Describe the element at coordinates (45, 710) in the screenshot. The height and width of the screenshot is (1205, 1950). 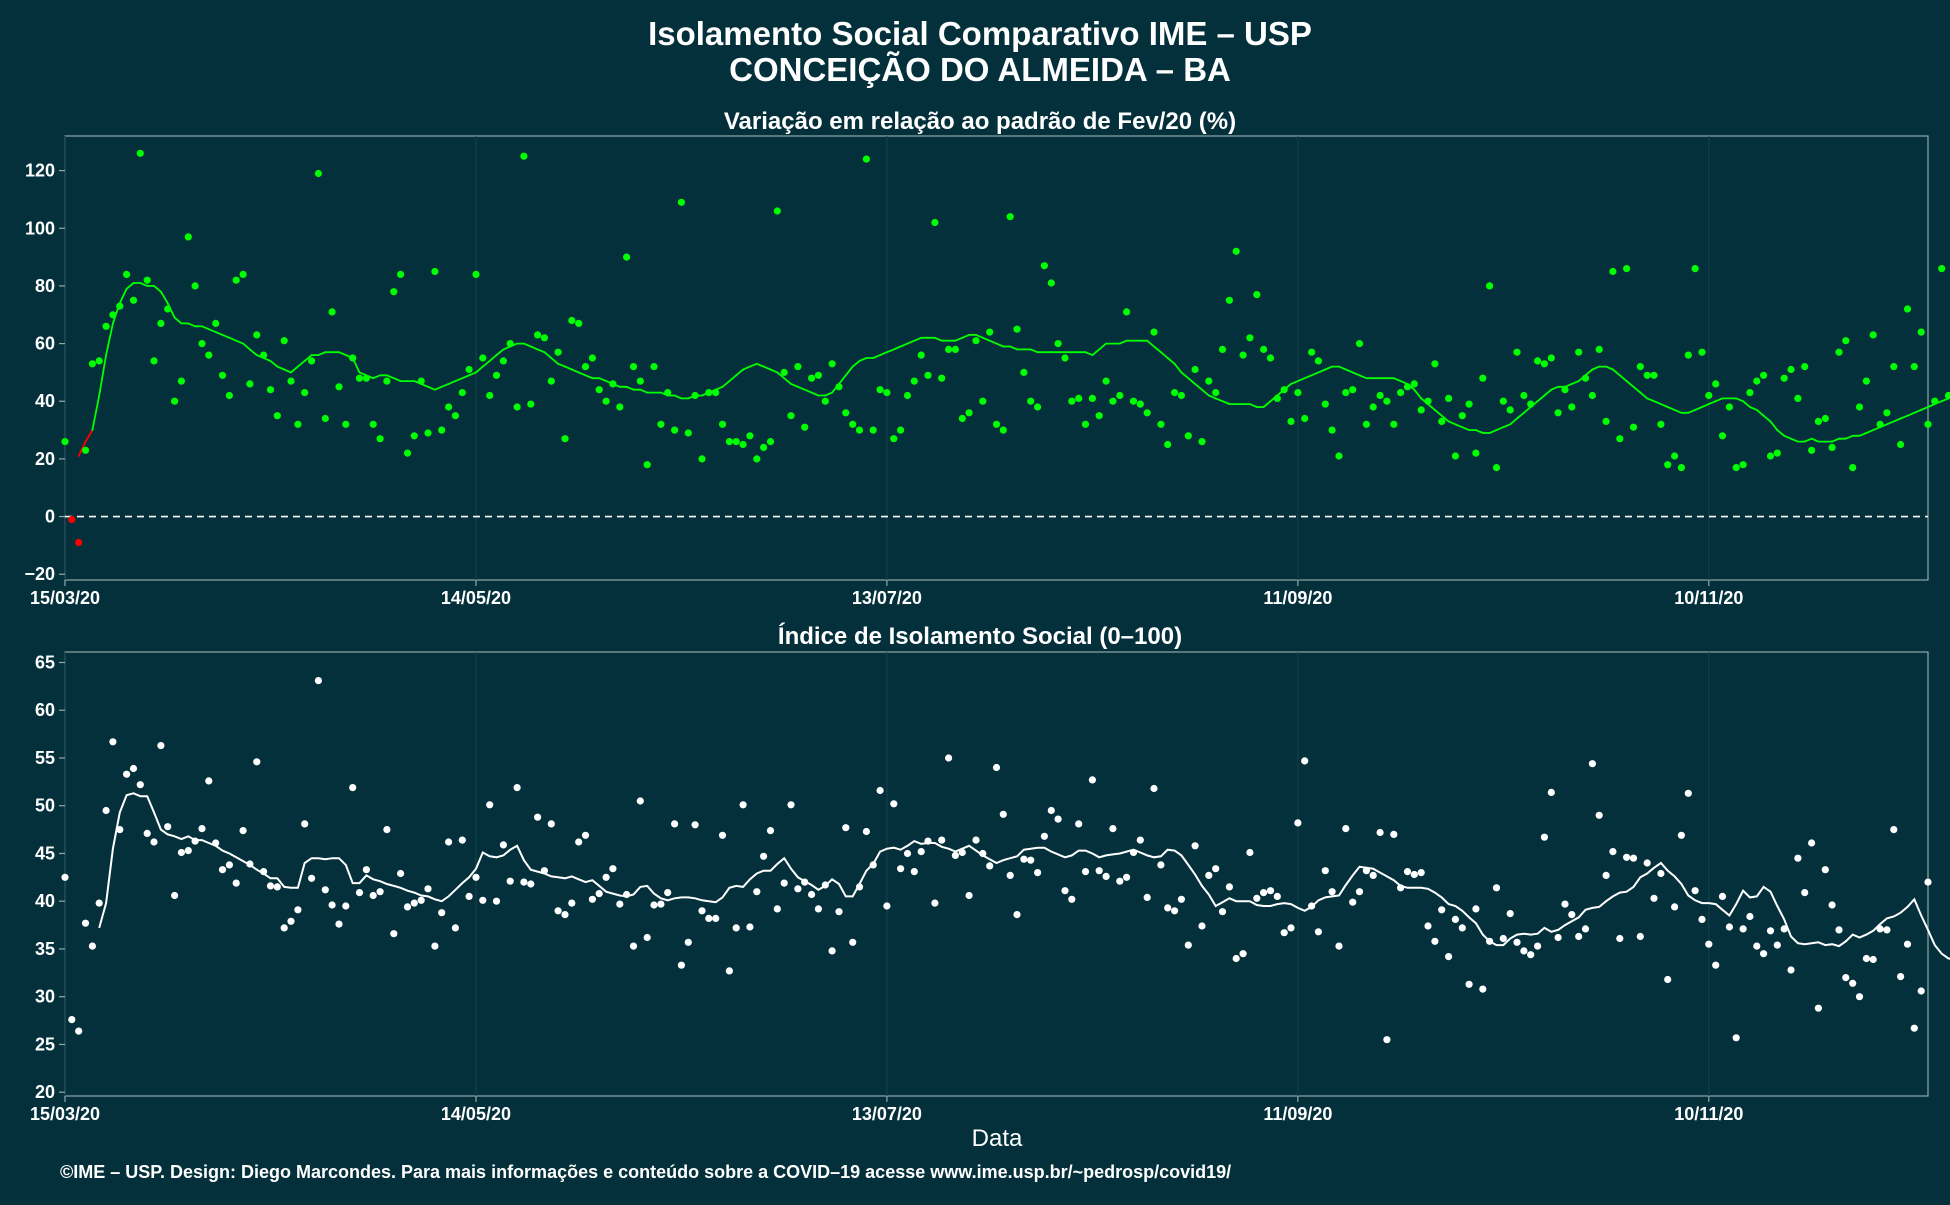
I see `y-tick-label: 60` at that location.